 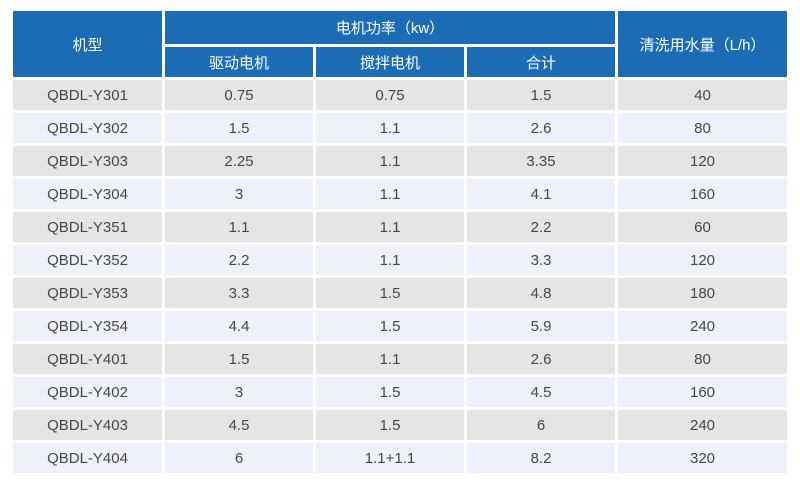 I want to click on drive-motor-cell: 1.1, so click(x=239, y=227).